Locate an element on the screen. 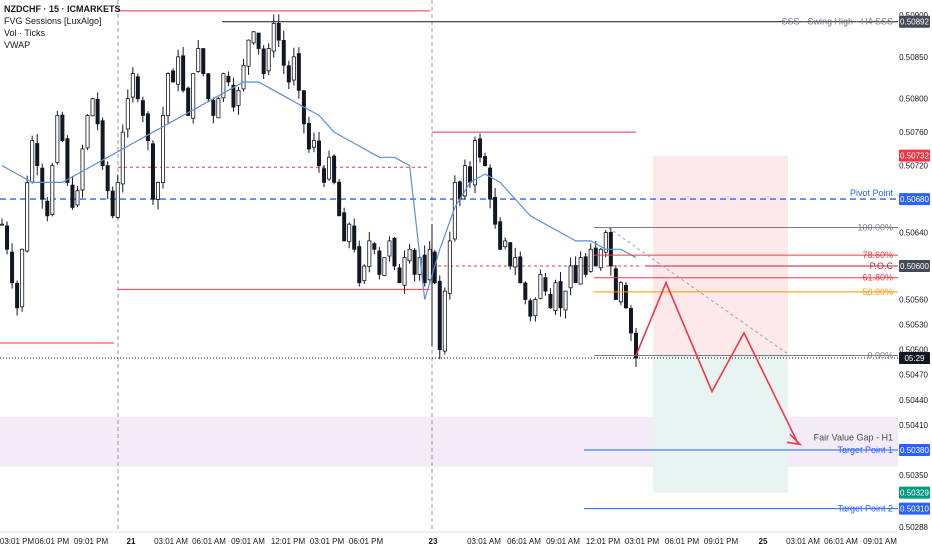 The image size is (932, 550). target-1-price-tag-bg is located at coordinates (914, 450).